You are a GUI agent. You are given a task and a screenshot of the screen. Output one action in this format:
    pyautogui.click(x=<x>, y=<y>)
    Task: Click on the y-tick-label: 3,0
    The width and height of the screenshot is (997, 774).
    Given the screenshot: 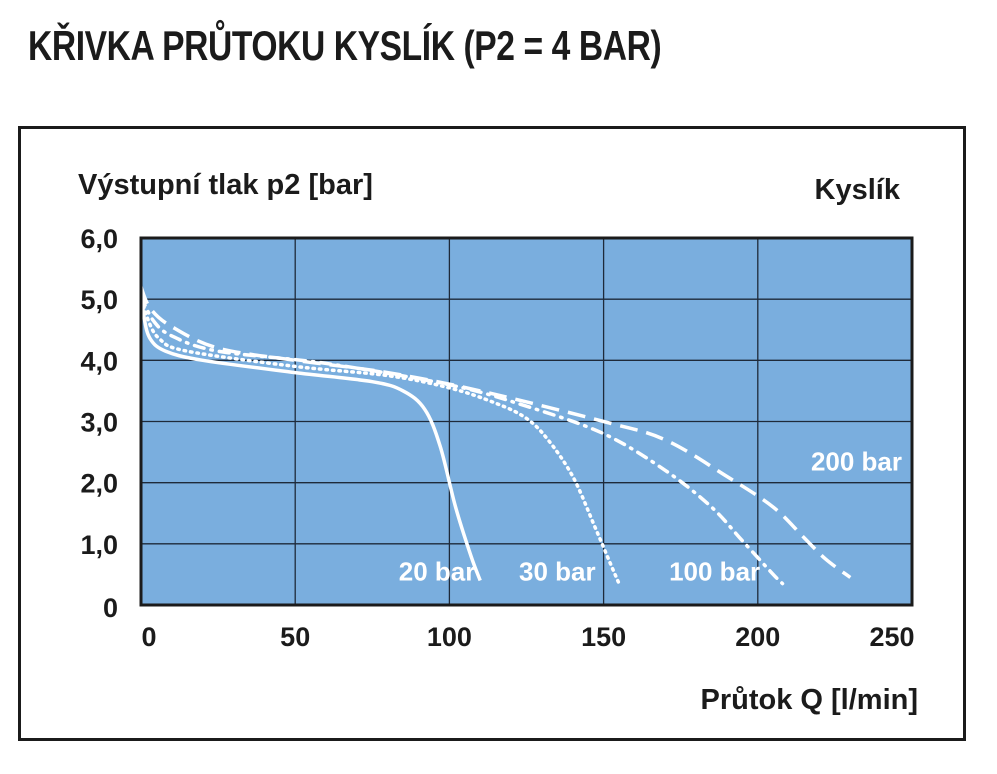 What is the action you would take?
    pyautogui.click(x=99, y=423)
    